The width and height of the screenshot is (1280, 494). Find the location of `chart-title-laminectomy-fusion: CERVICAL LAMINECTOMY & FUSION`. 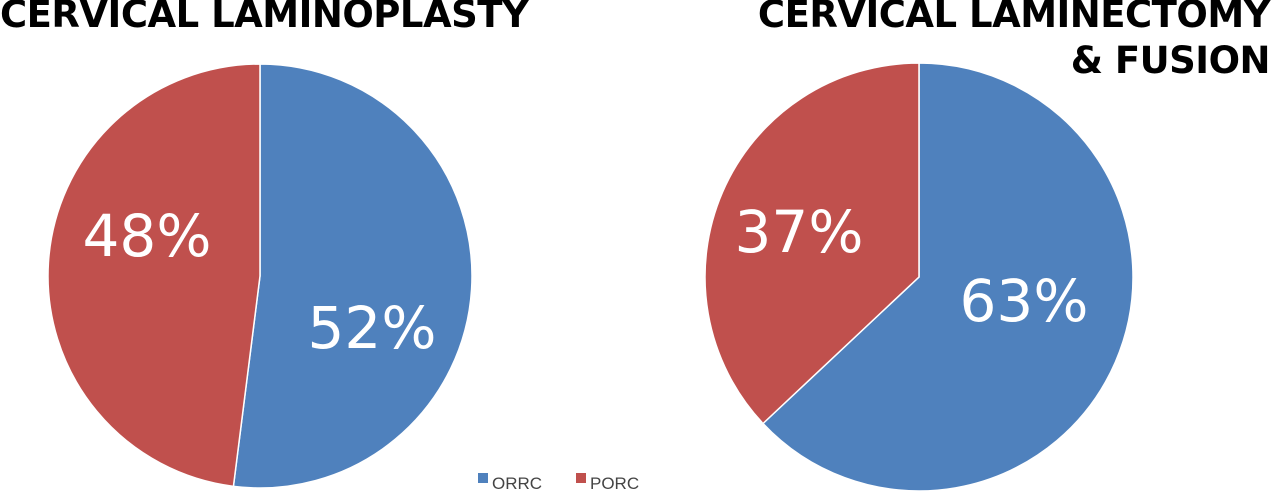

chart-title-laminectomy-fusion: CERVICAL LAMINECTOMY & FUSION is located at coordinates (1014, 42).